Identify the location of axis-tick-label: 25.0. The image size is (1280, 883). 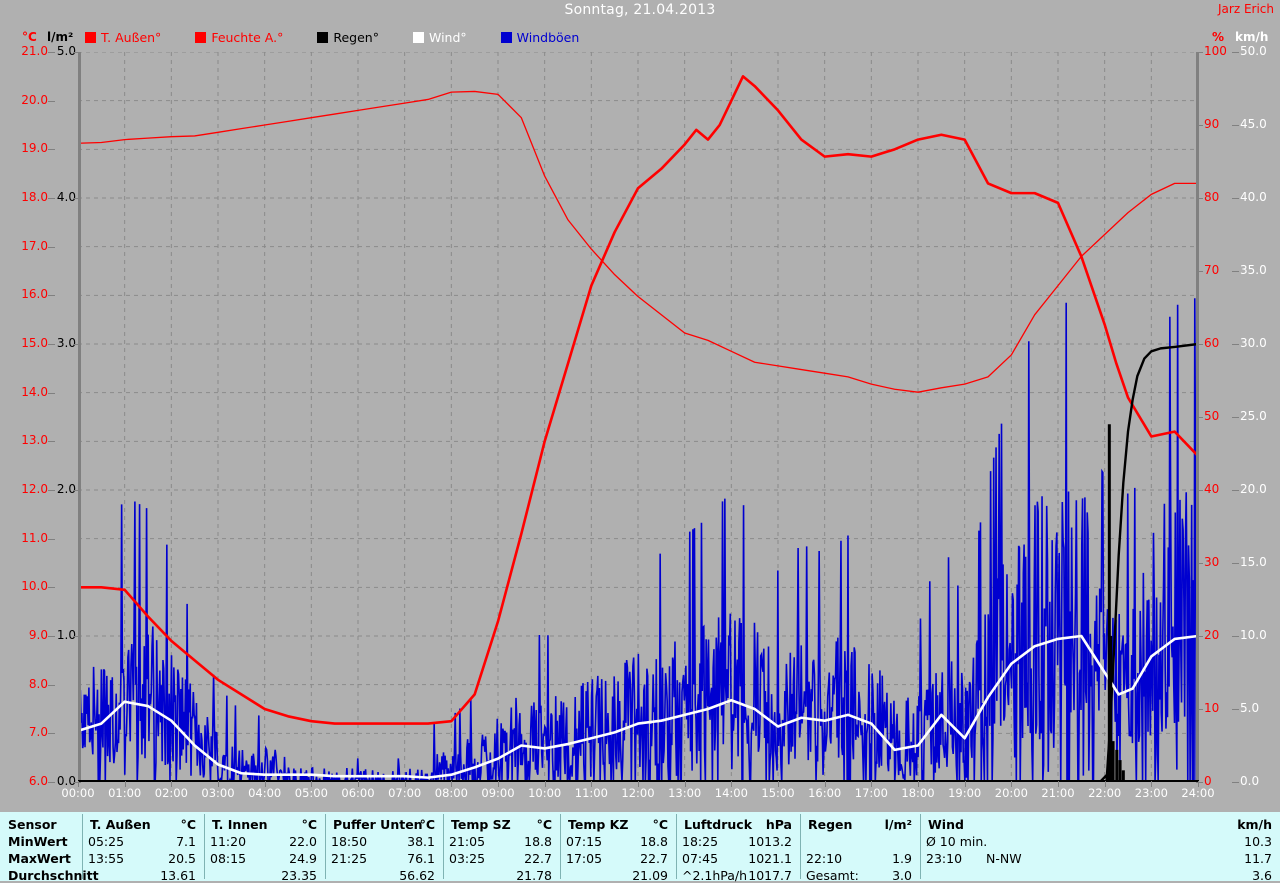
(1253, 416).